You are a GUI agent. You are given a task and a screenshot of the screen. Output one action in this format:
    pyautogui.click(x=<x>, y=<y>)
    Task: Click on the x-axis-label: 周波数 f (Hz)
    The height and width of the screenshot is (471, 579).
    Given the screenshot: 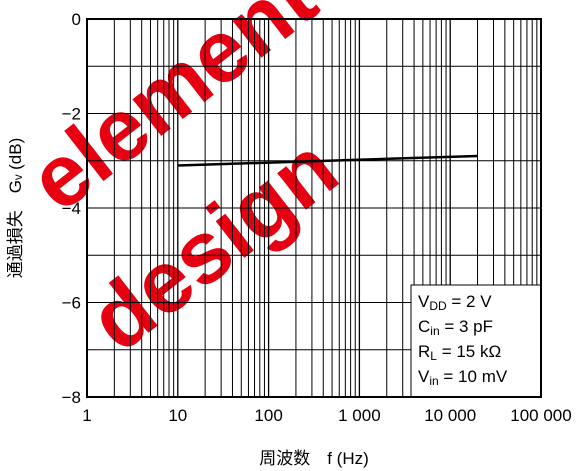 What is the action you would take?
    pyautogui.click(x=314, y=458)
    